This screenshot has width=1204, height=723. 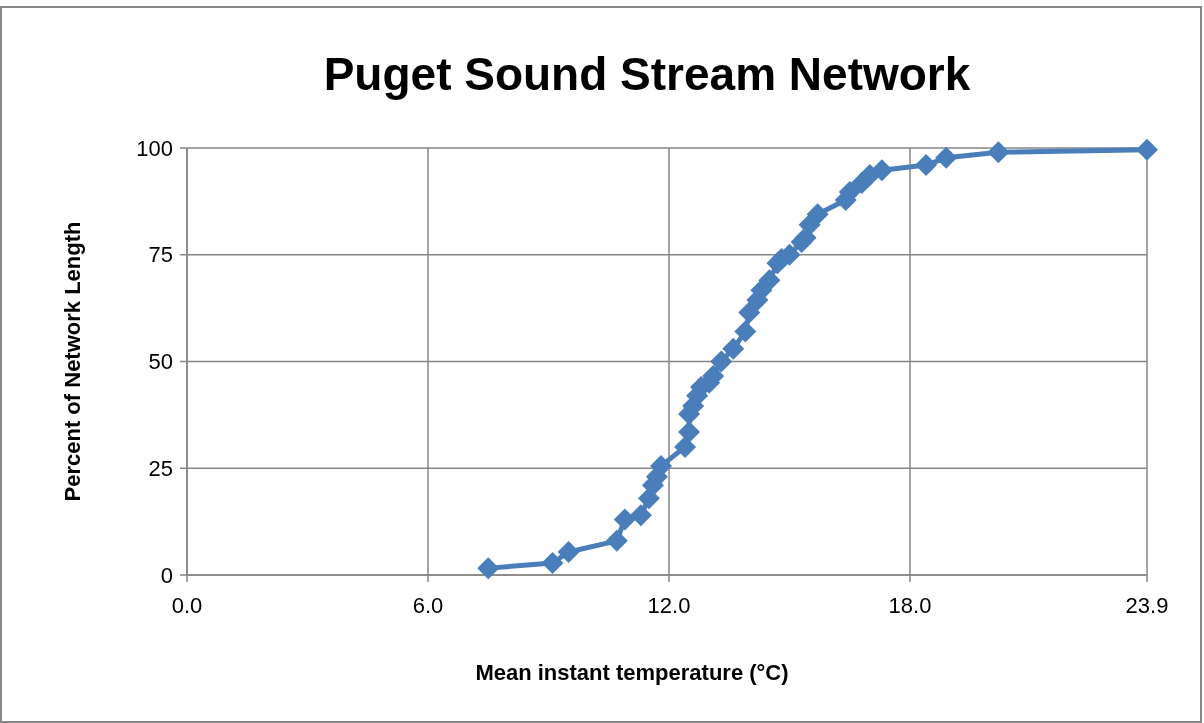 What do you see at coordinates (160, 468) in the screenshot?
I see `y-tick-label: 25` at bounding box center [160, 468].